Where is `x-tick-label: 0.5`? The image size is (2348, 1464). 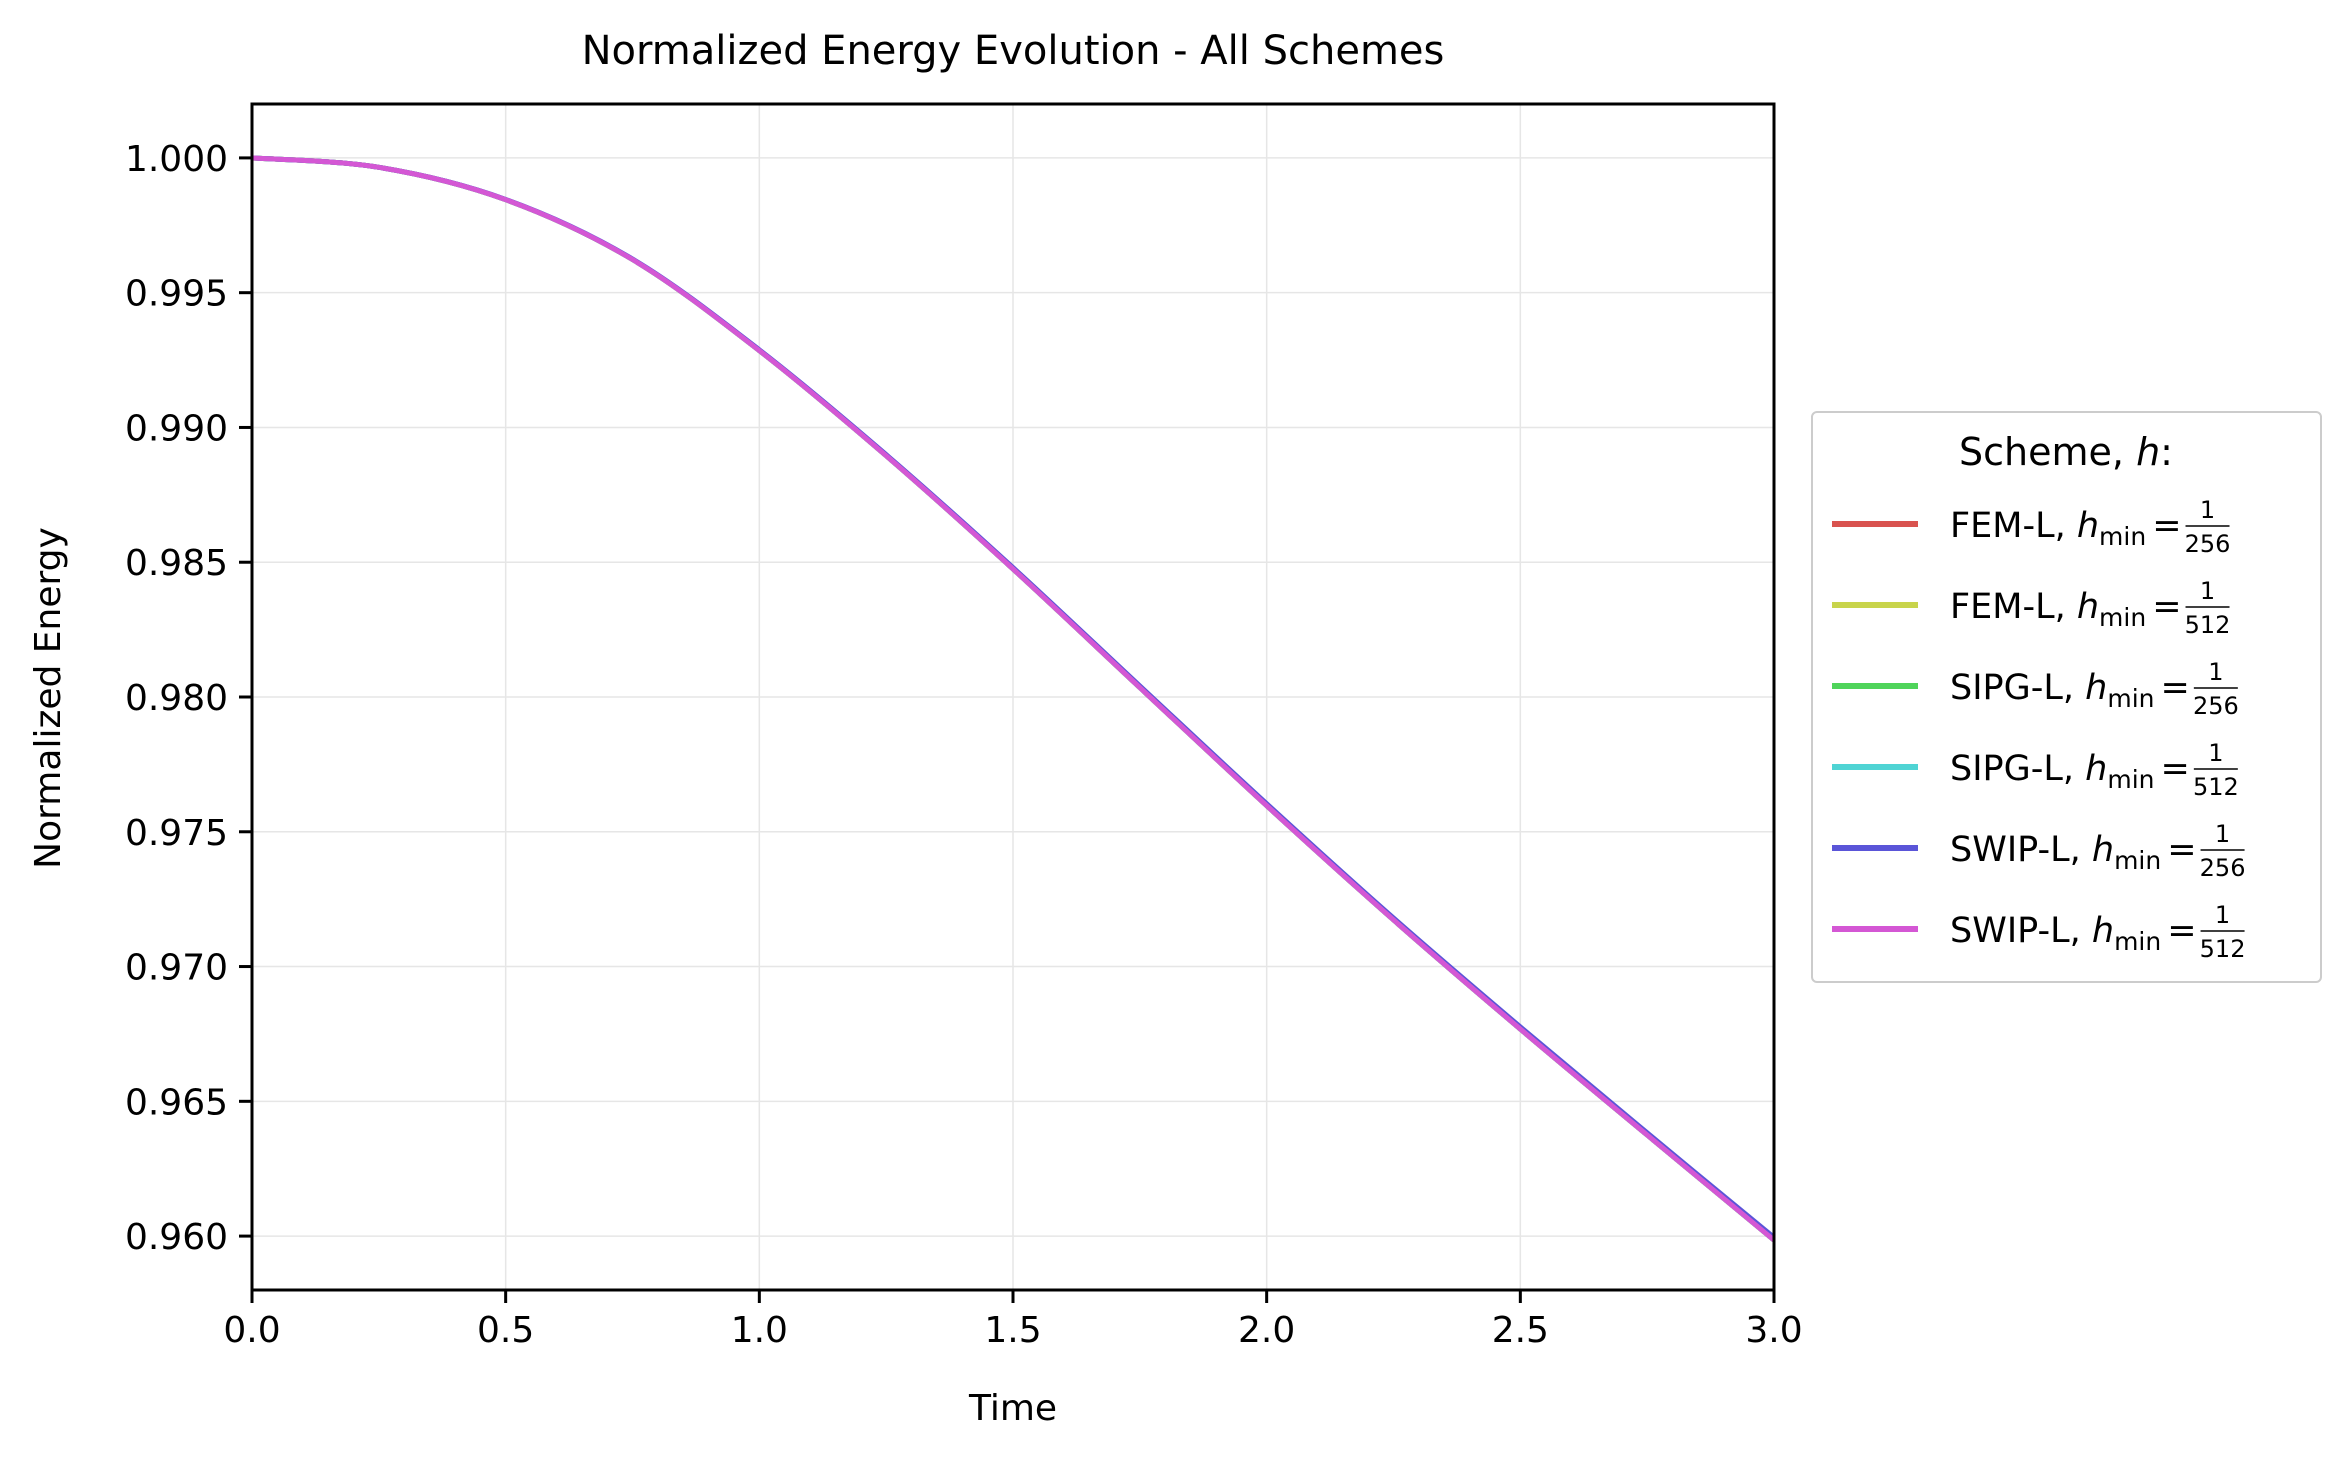
x-tick-label: 0.5 is located at coordinates (505, 1330).